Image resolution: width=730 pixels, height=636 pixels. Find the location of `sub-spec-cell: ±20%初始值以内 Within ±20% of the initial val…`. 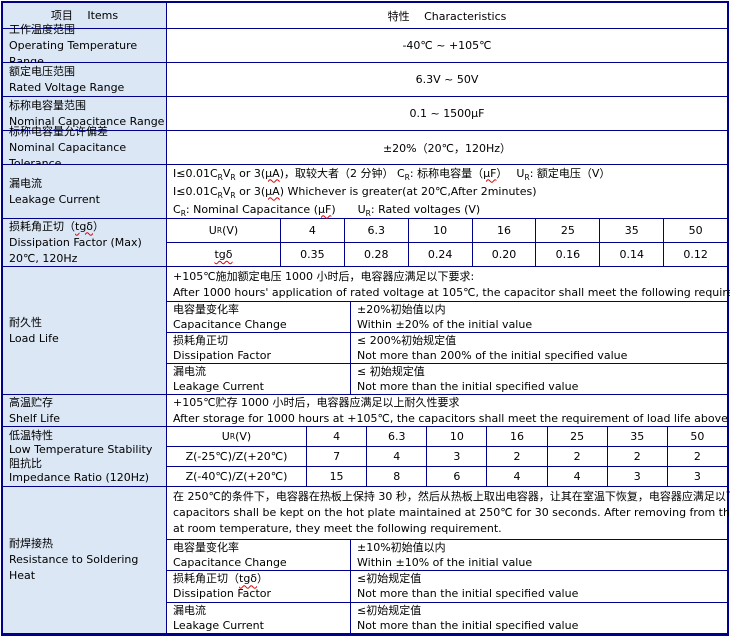

sub-spec-cell: ±20%初始值以内 Within ±20% of the initial val… is located at coordinates (539, 317).